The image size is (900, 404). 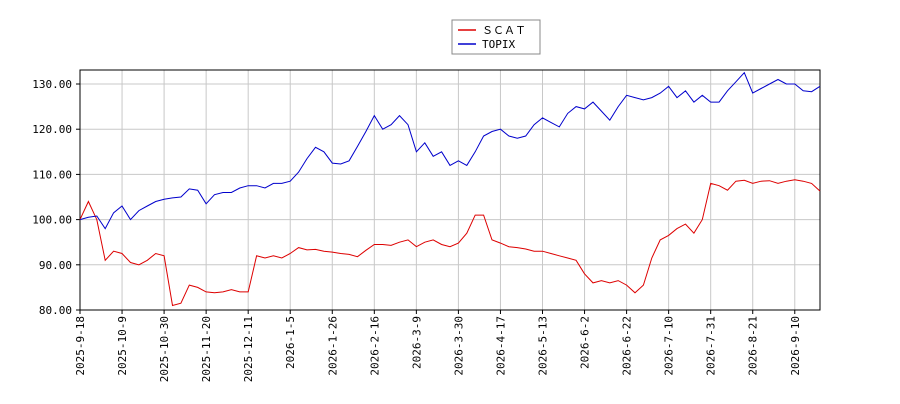 What do you see at coordinates (627, 346) in the screenshot?
I see `x-tick-label: 2026-6-22` at bounding box center [627, 346].